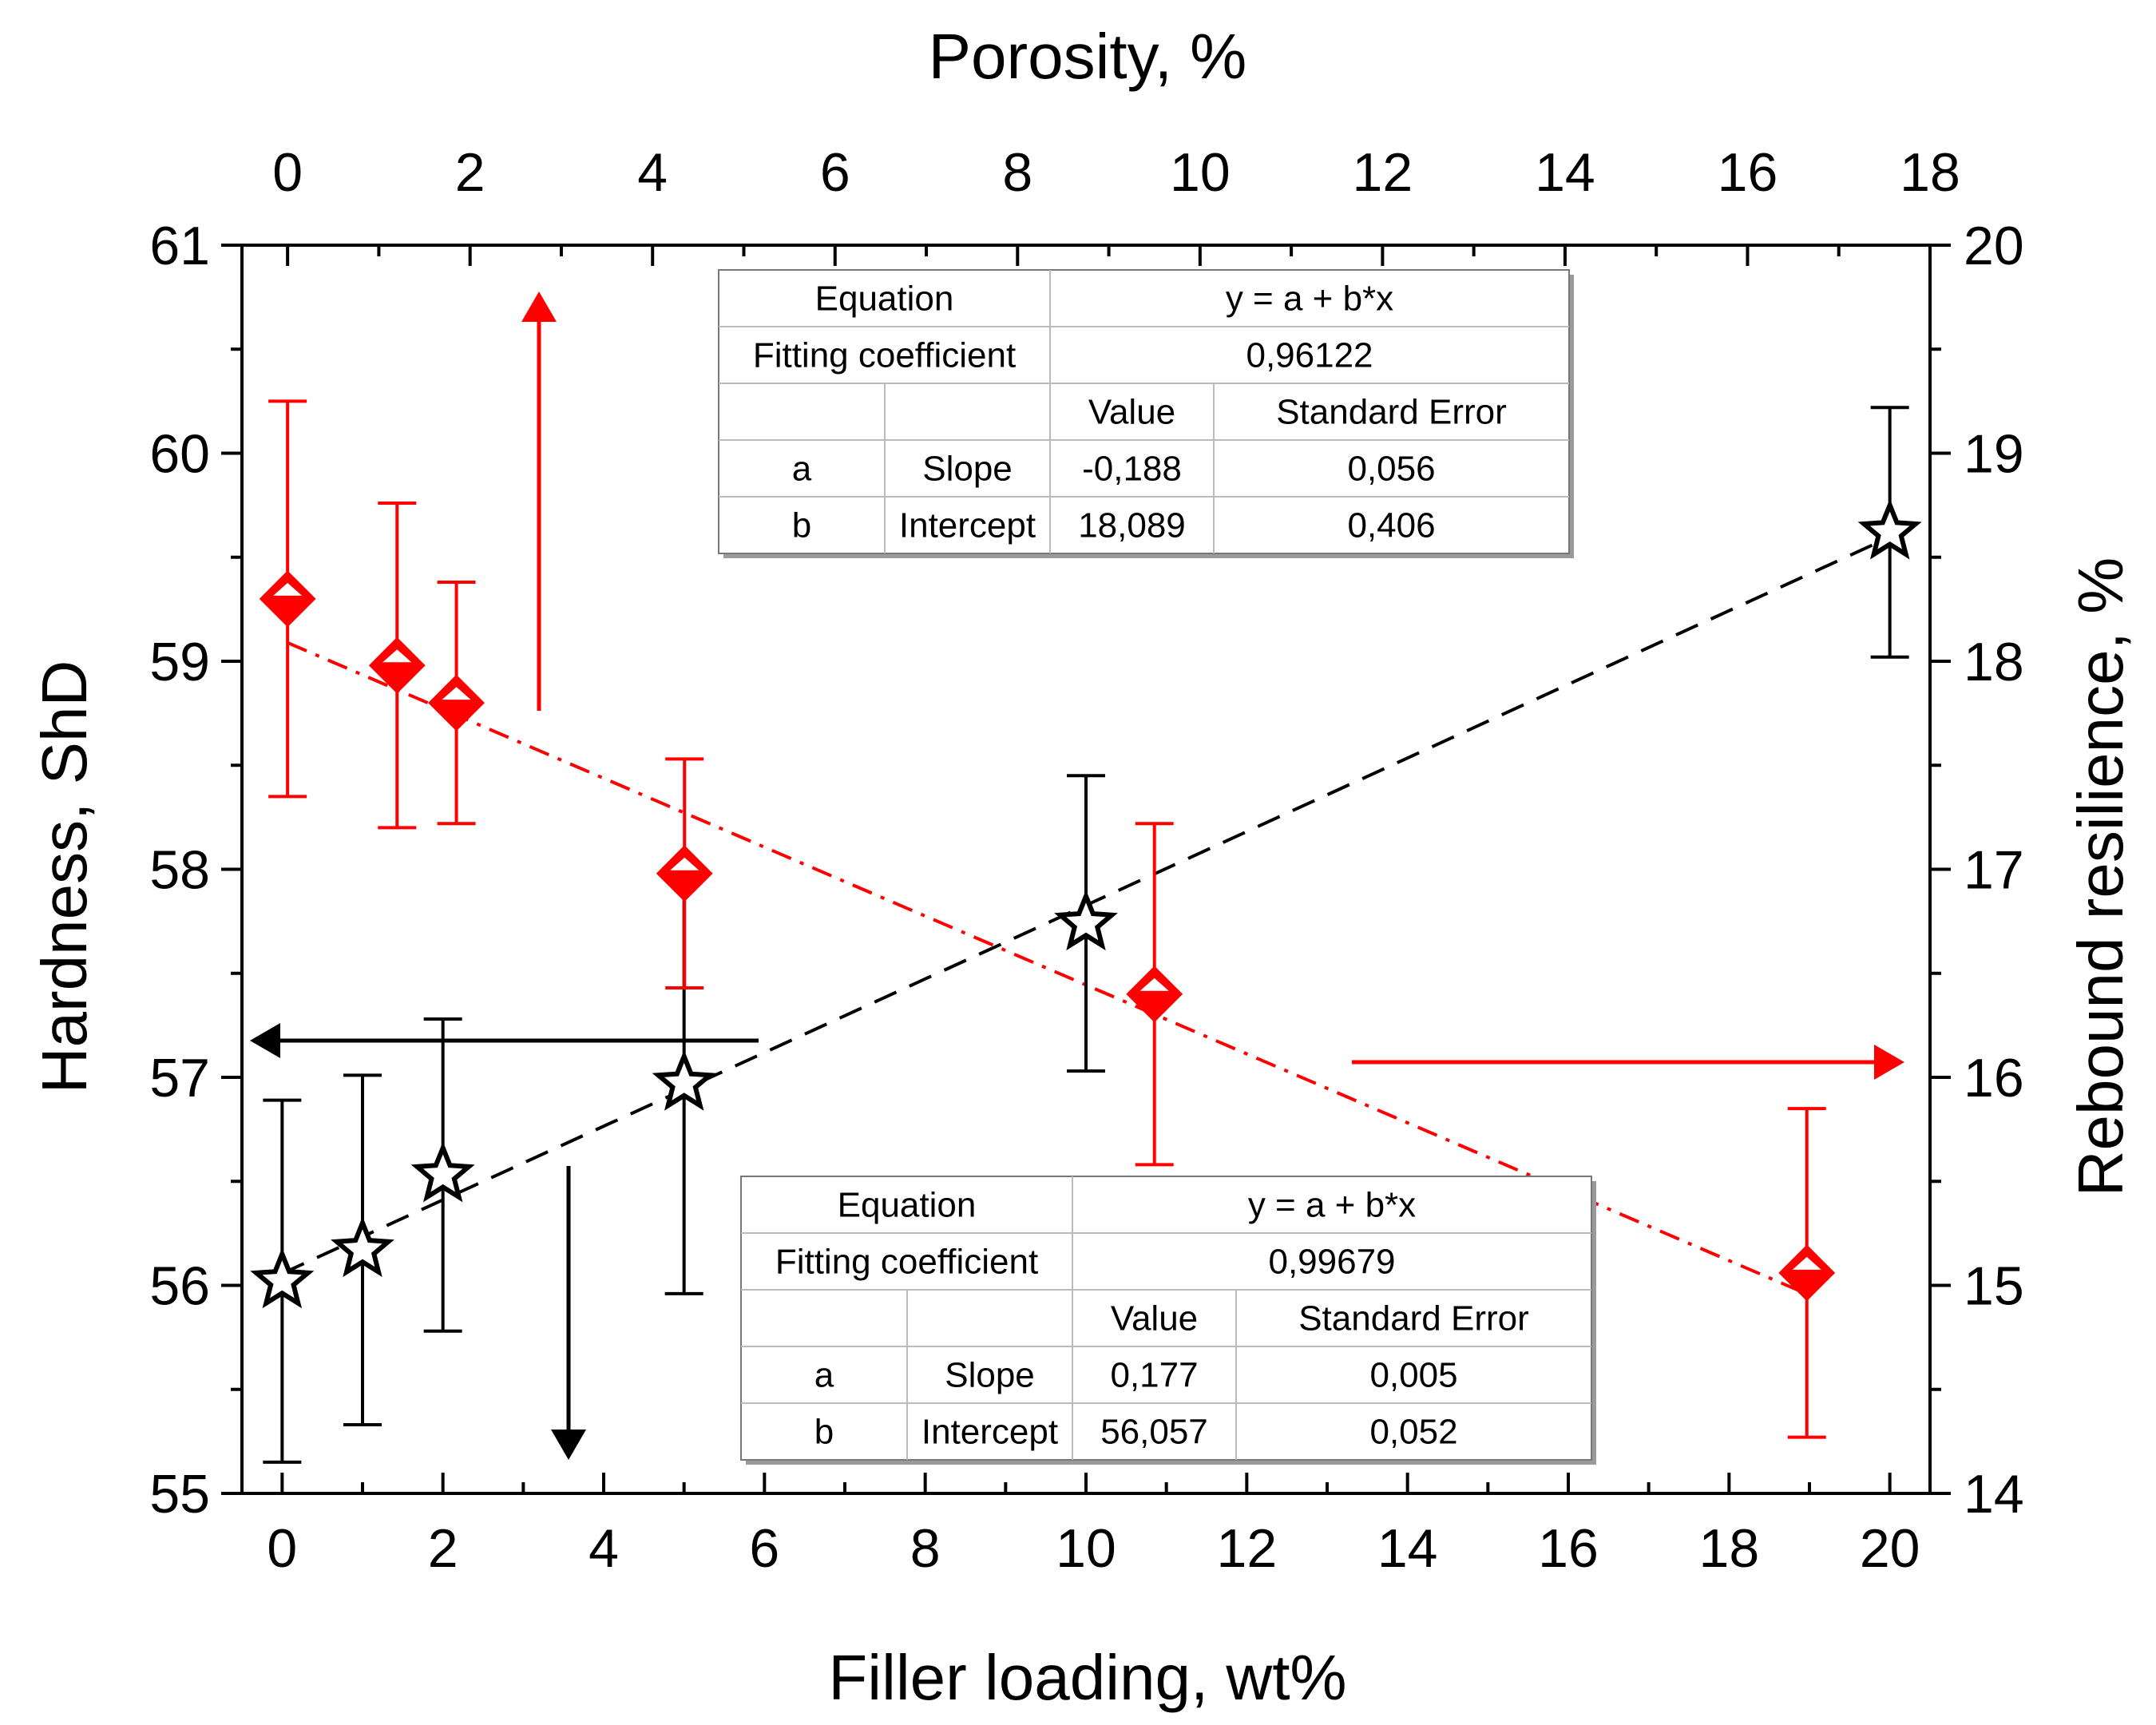  I want to click on x-bottom-tick-label: 12, so click(1247, 1549).